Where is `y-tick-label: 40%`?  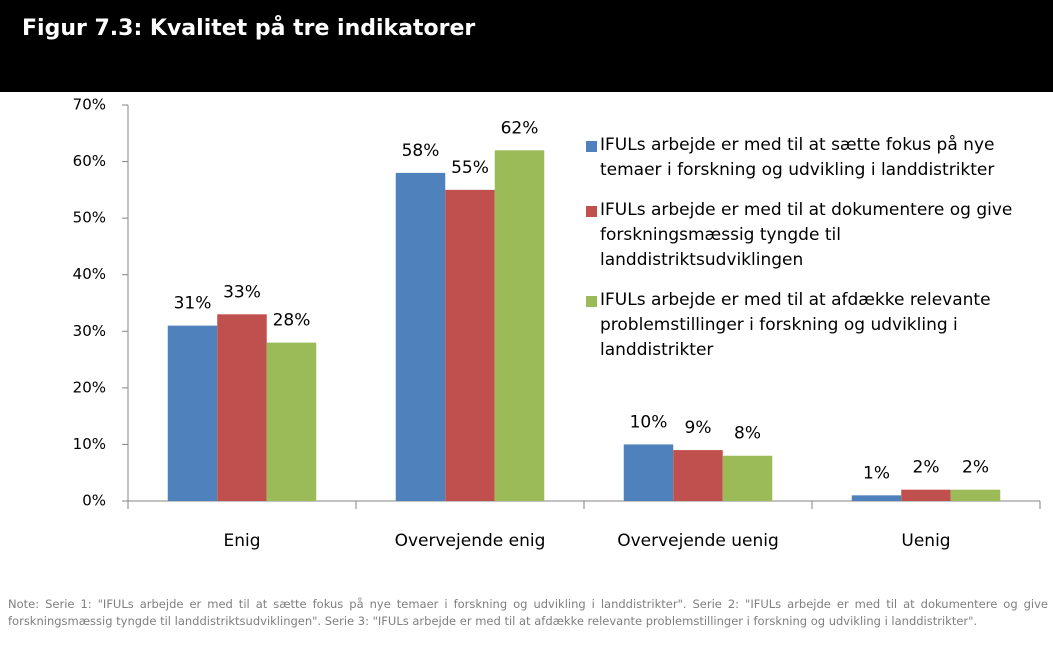 y-tick-label: 40% is located at coordinates (89, 274).